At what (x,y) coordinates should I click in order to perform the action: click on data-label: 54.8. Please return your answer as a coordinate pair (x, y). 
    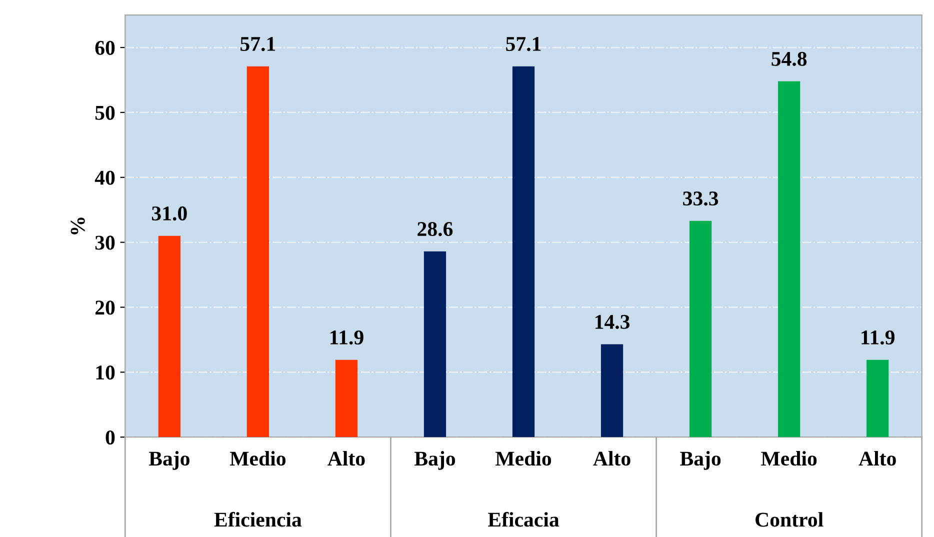
    Looking at the image, I should click on (789, 59).